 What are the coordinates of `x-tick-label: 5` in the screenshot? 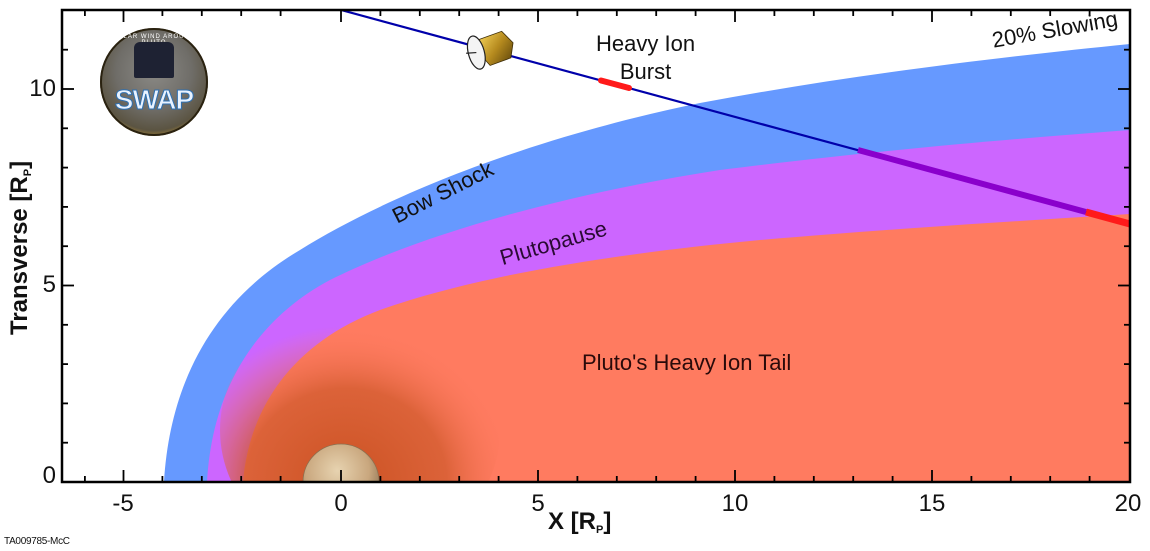 It's located at (538, 503).